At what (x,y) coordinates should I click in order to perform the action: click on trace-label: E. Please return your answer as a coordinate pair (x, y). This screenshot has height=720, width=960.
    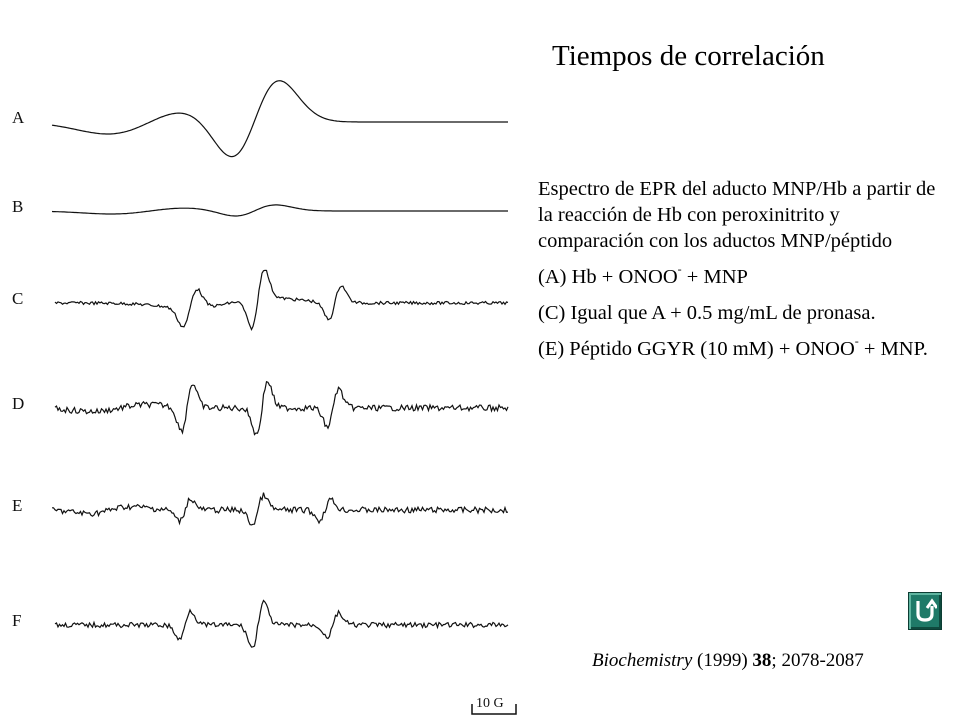
    Looking at the image, I should click on (17, 505).